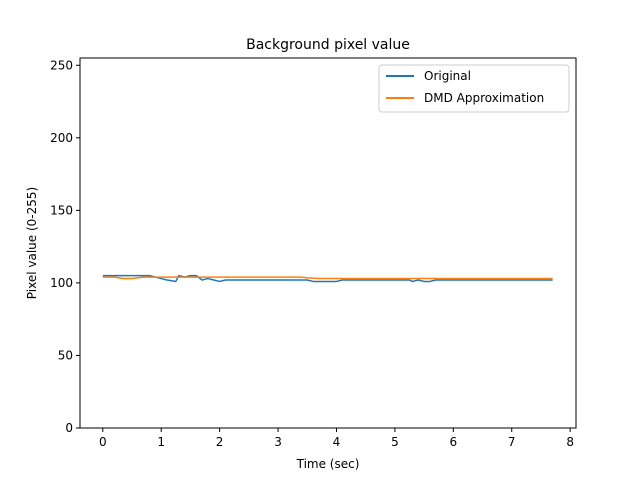 The height and width of the screenshot is (480, 640). I want to click on legend-box, so click(474, 88).